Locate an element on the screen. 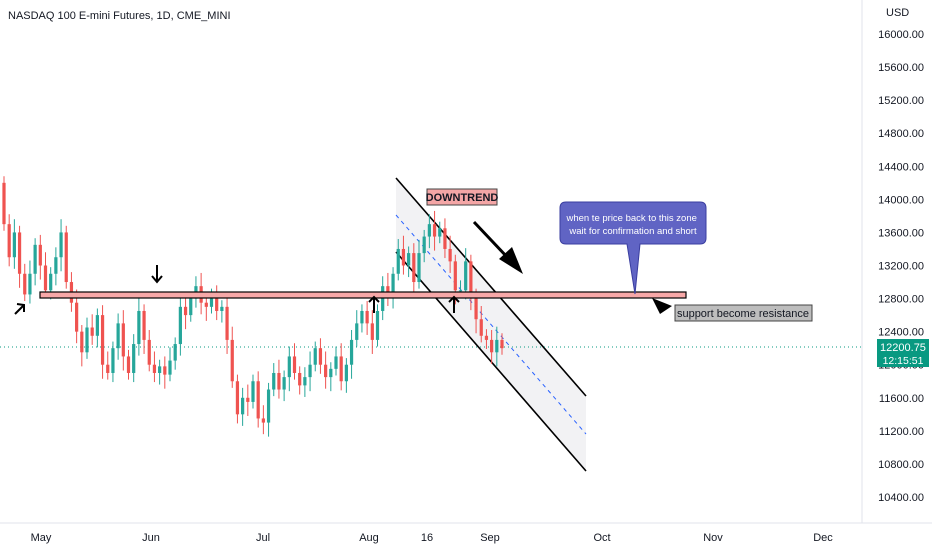  support-label: support become resistance is located at coordinates (743, 313).